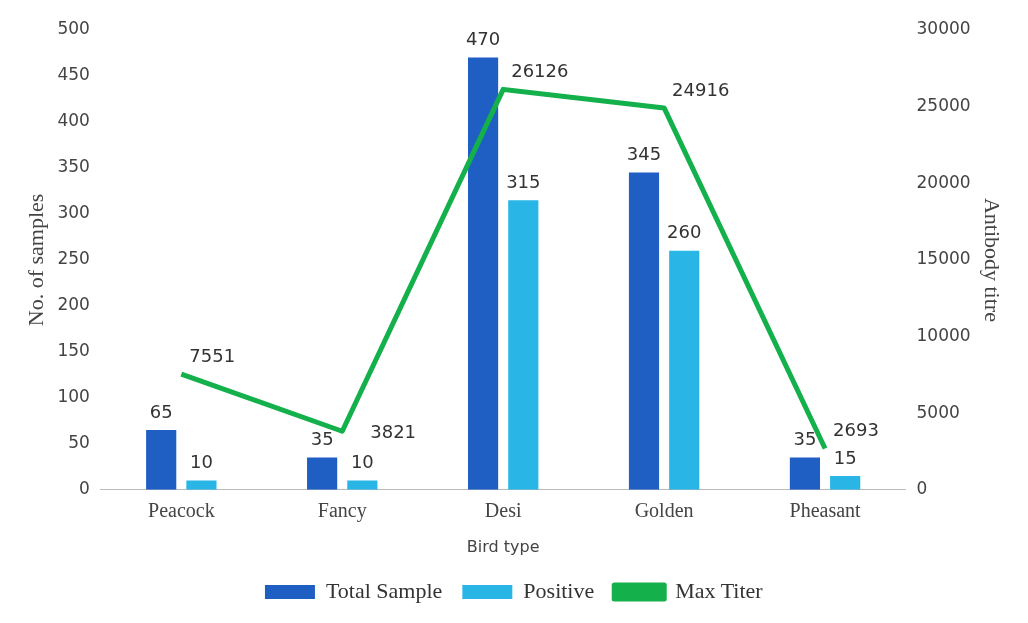  Describe the element at coordinates (503, 510) in the screenshot. I see `x-tick-label: Desi` at that location.